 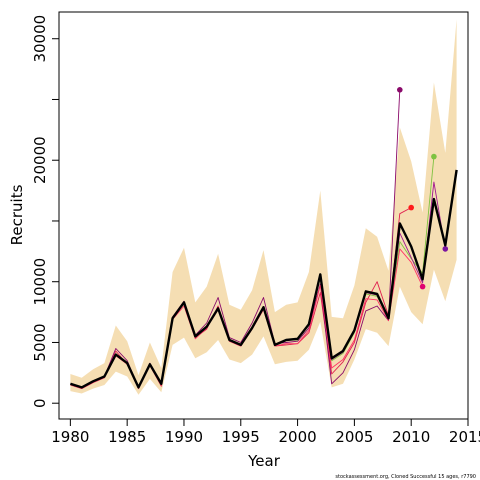 I want to click on x-tick-label: 2000, so click(x=297, y=437).